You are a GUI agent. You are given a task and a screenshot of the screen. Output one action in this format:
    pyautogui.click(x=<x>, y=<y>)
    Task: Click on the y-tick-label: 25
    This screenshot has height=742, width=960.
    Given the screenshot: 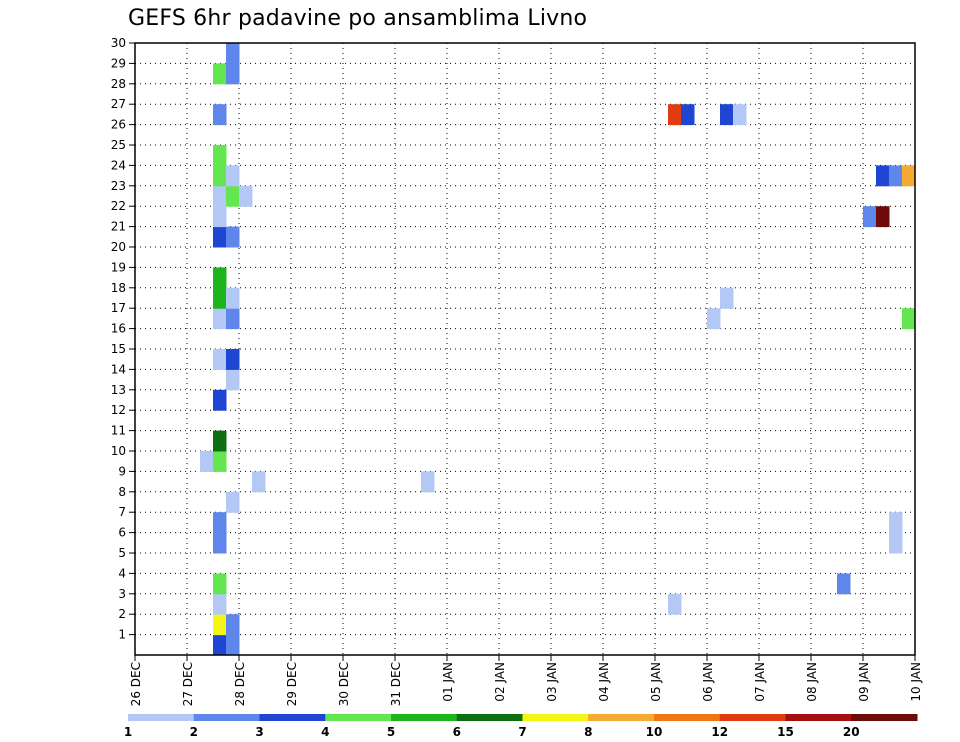 What is the action you would take?
    pyautogui.click(x=118, y=145)
    